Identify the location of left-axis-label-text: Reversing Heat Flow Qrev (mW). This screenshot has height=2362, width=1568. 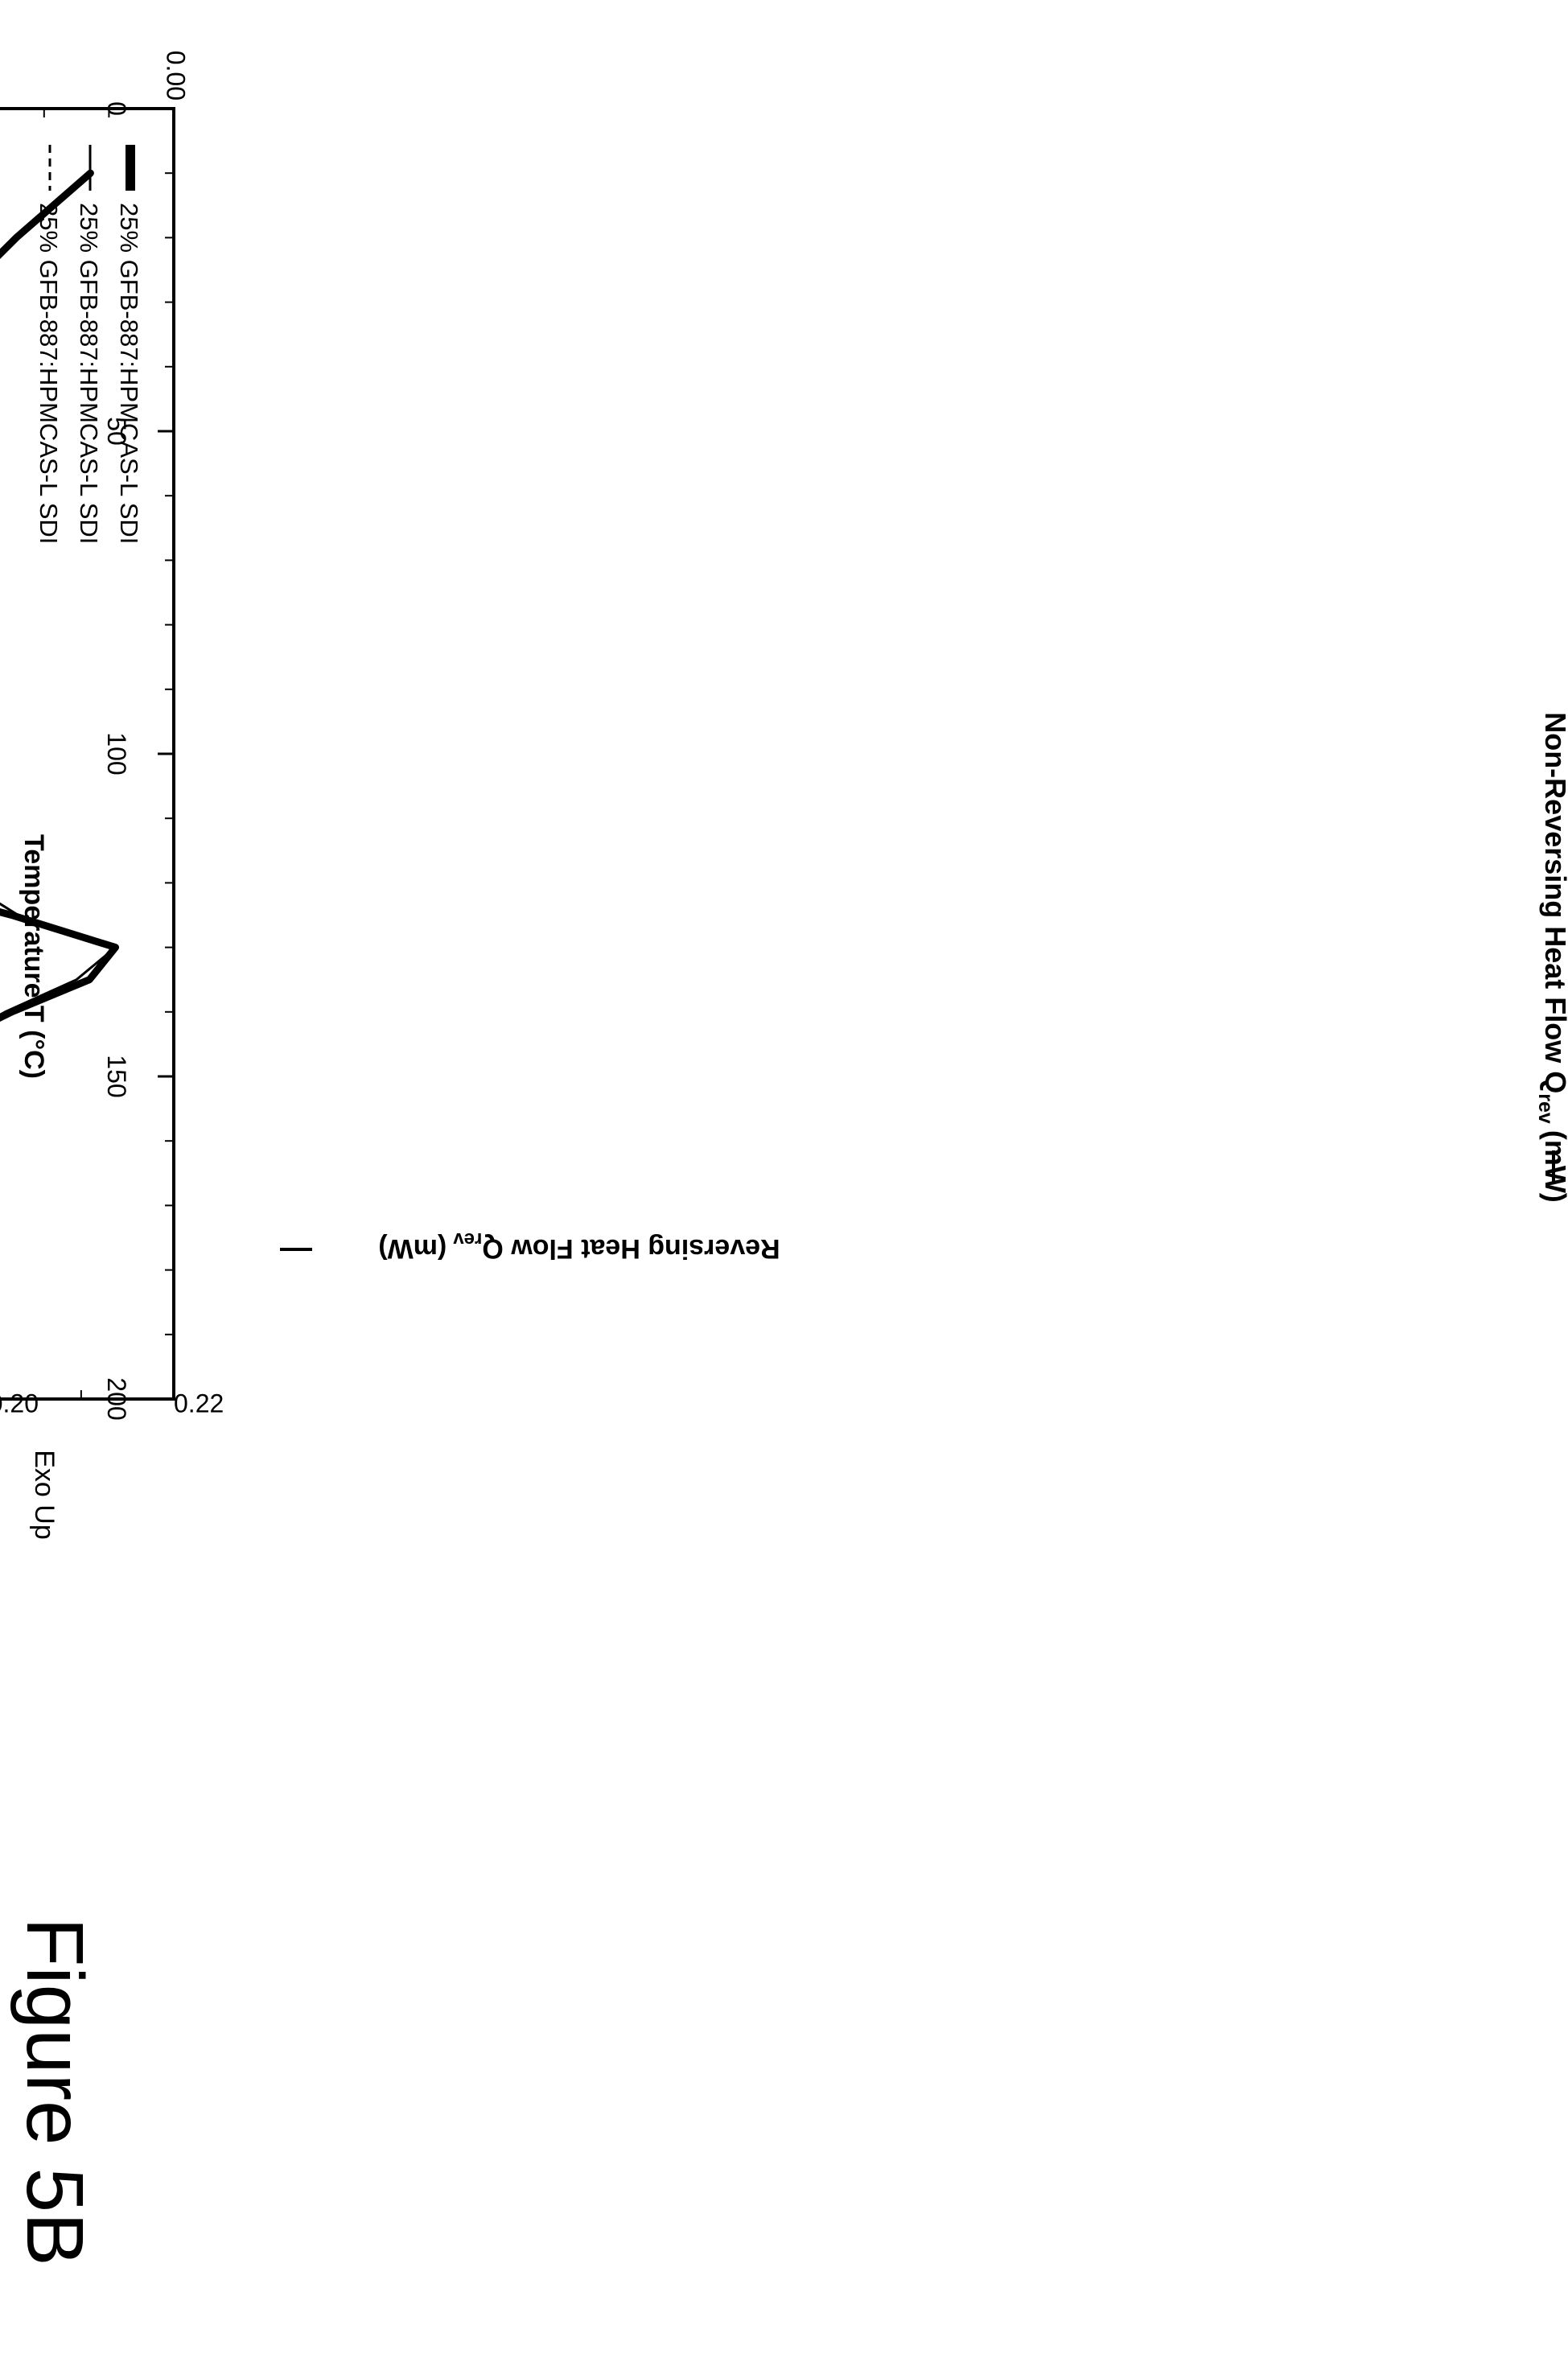
(579, 1246).